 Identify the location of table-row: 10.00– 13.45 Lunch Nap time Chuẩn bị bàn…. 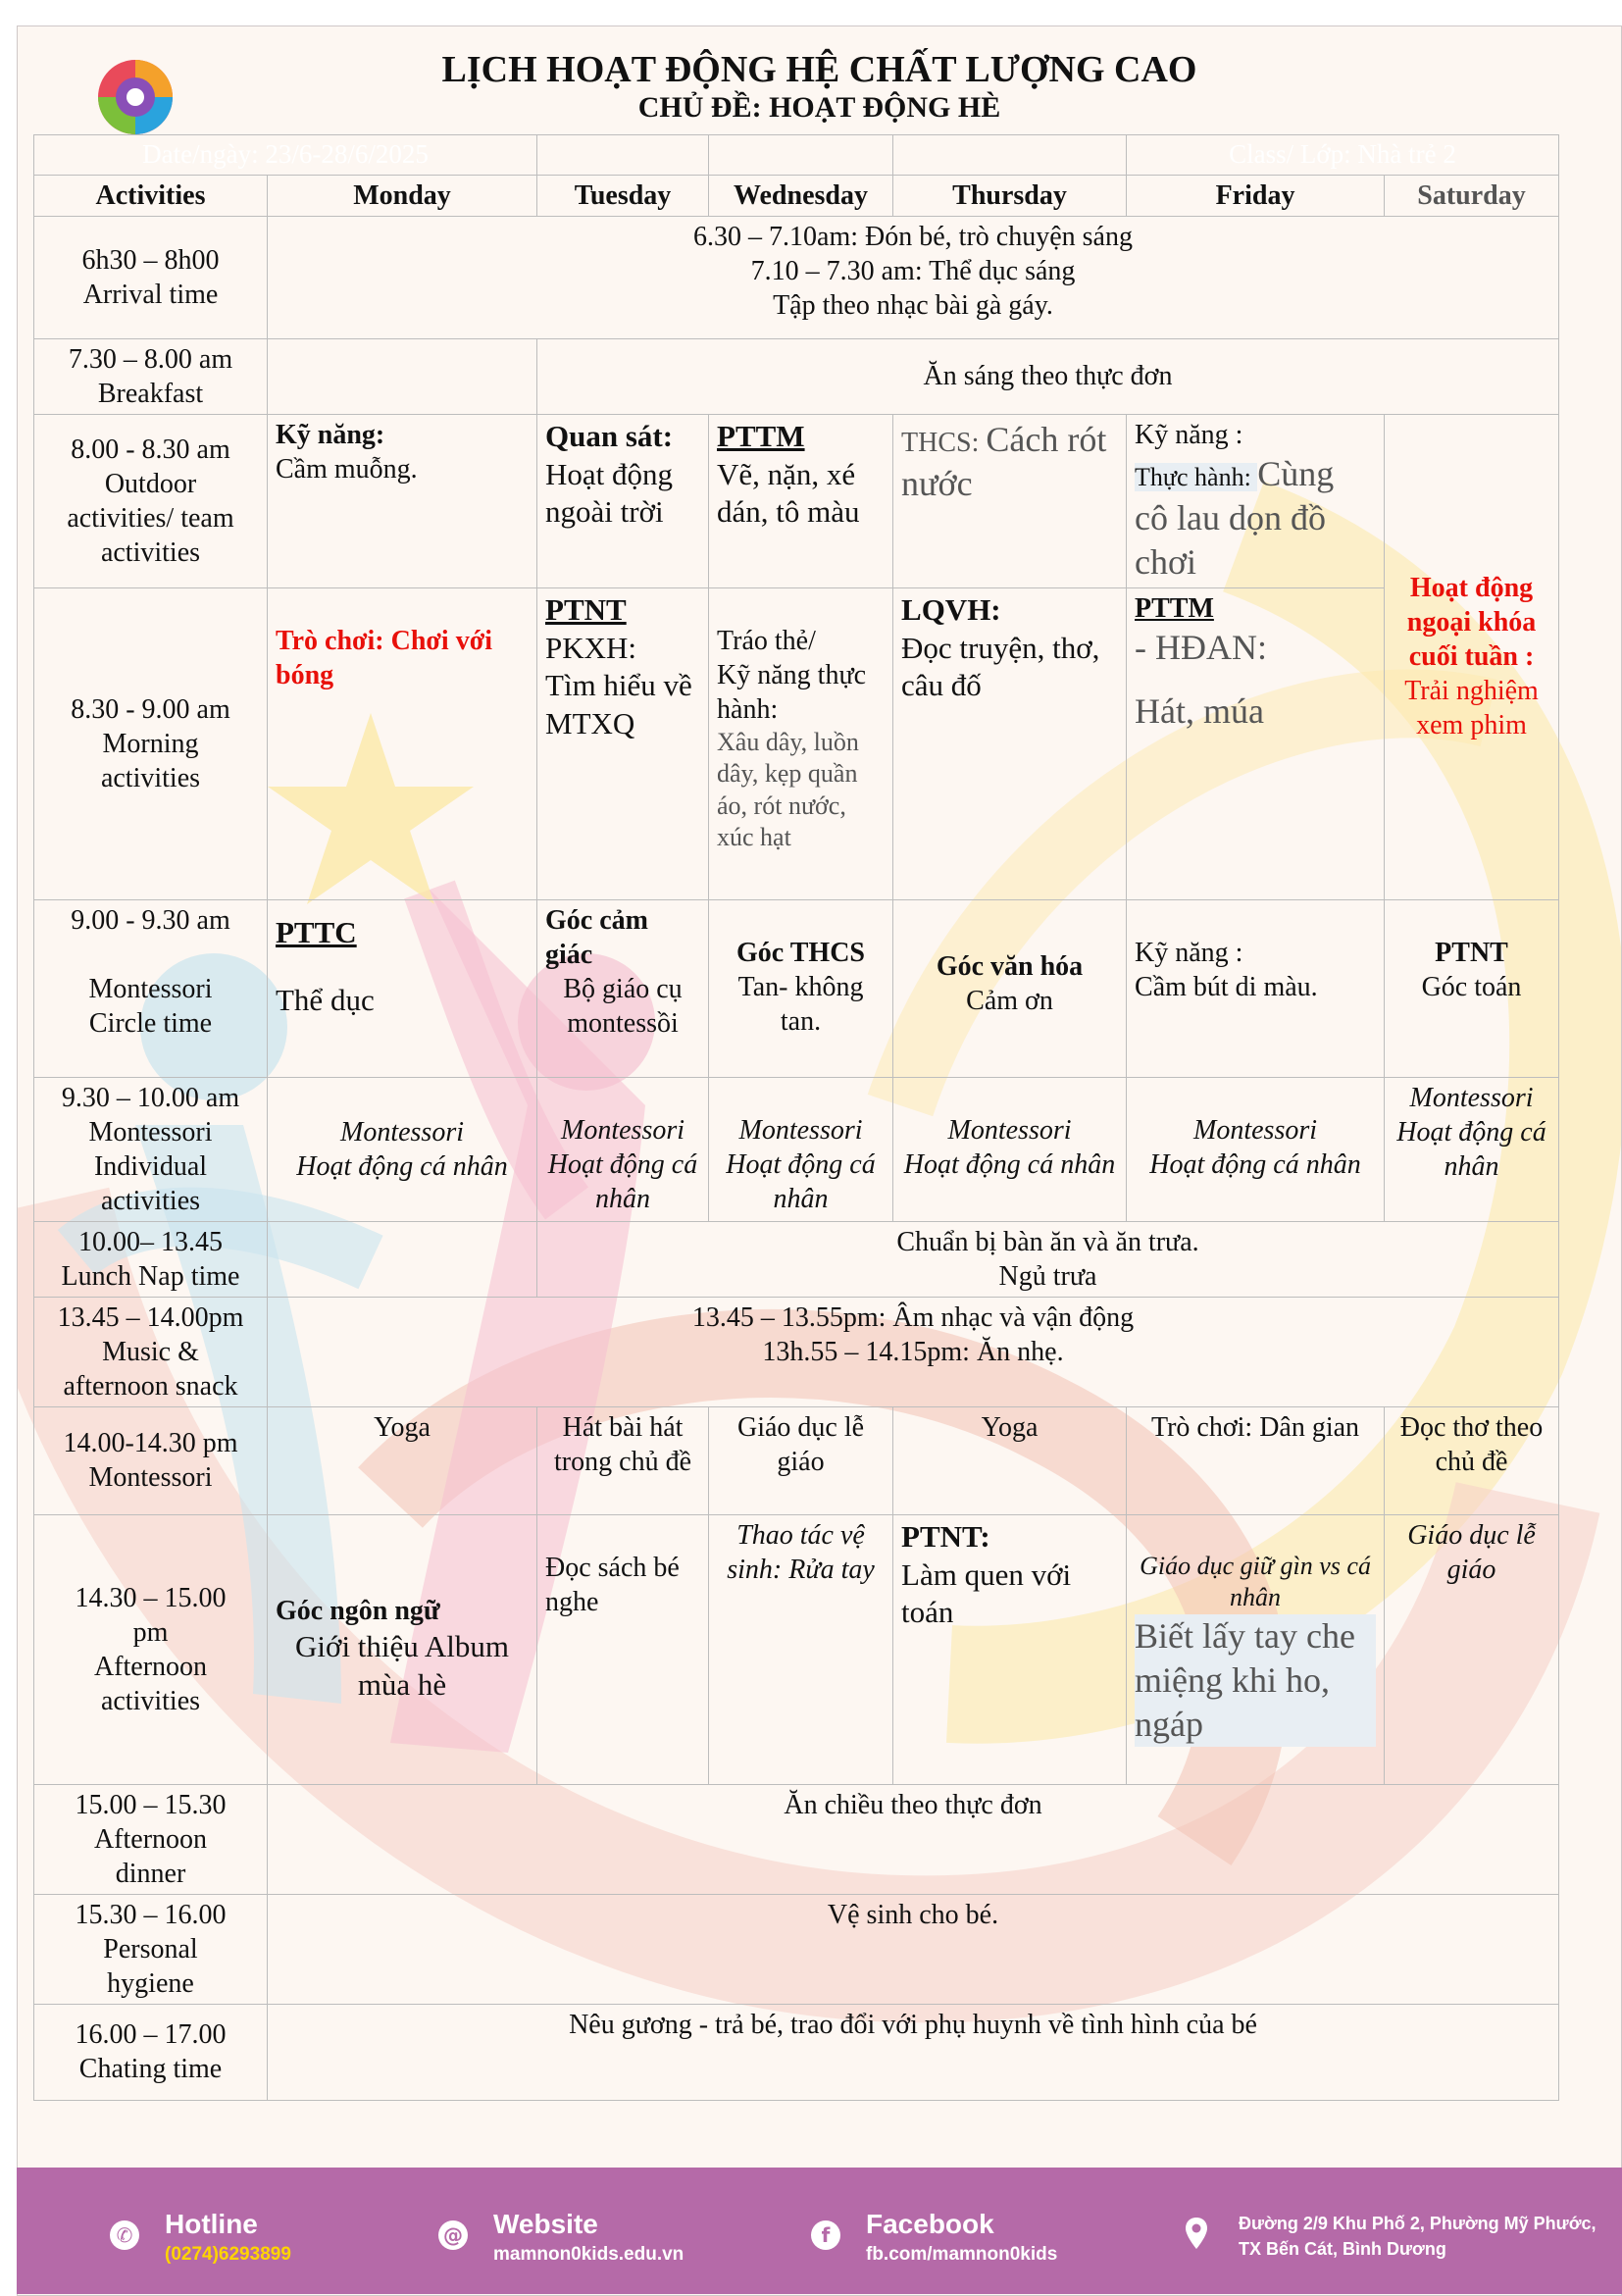
(797, 1259).